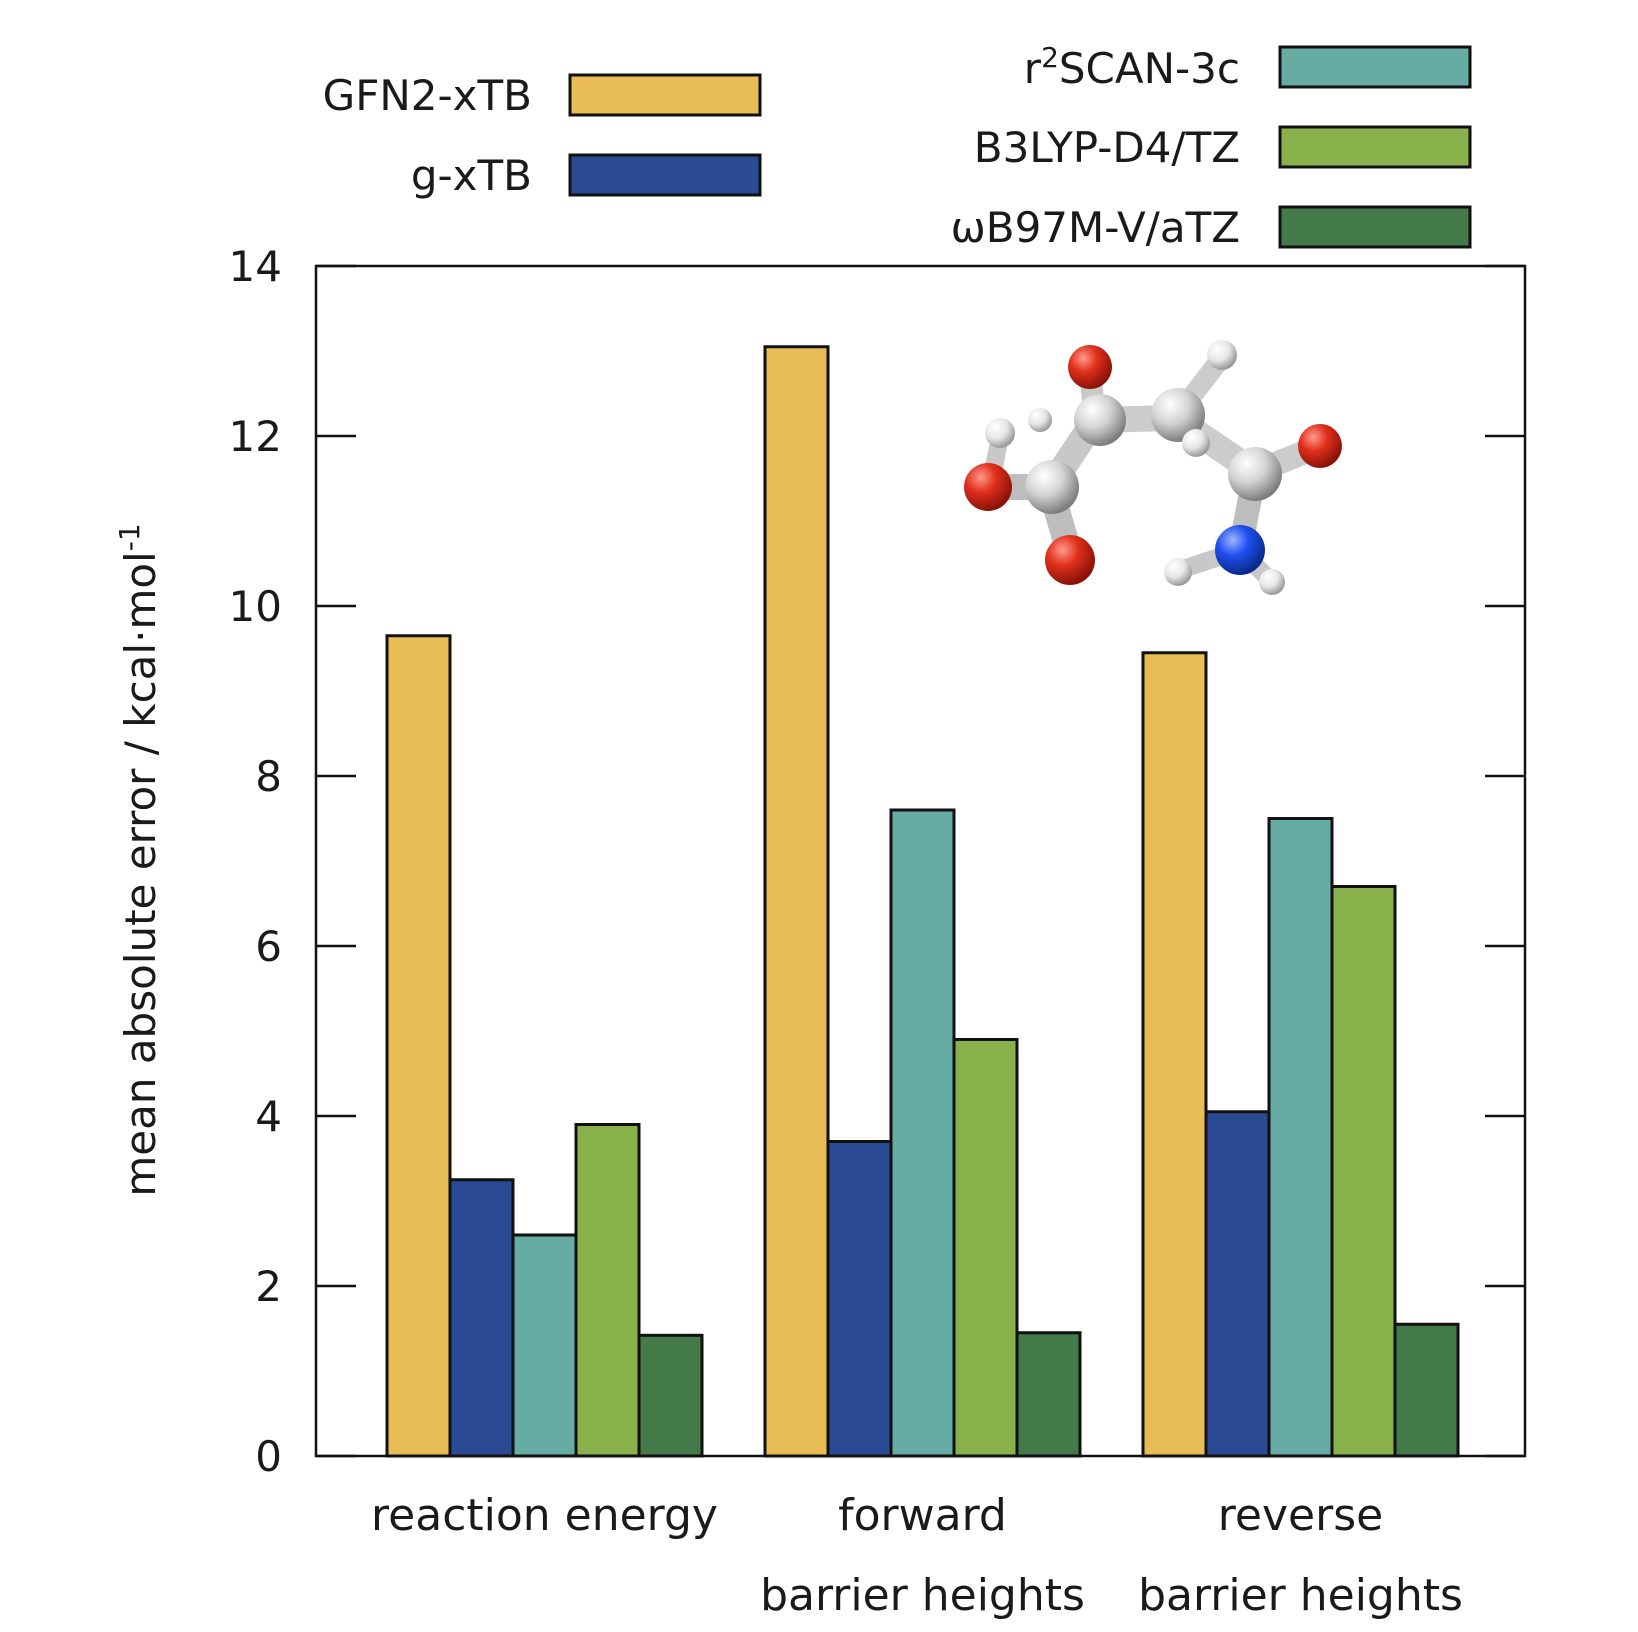 The width and height of the screenshot is (1638, 1632). Describe the element at coordinates (268, 1286) in the screenshot. I see `y-tick-label: 2` at that location.